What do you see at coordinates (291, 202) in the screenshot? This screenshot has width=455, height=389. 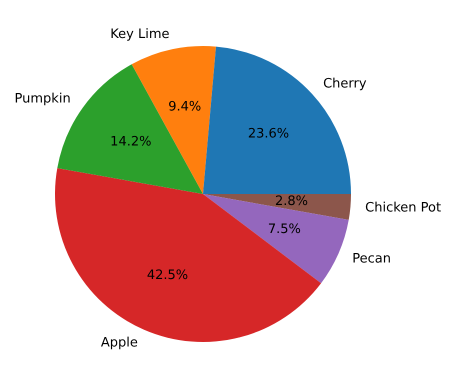 I see `data-label: 2.8%` at bounding box center [291, 202].